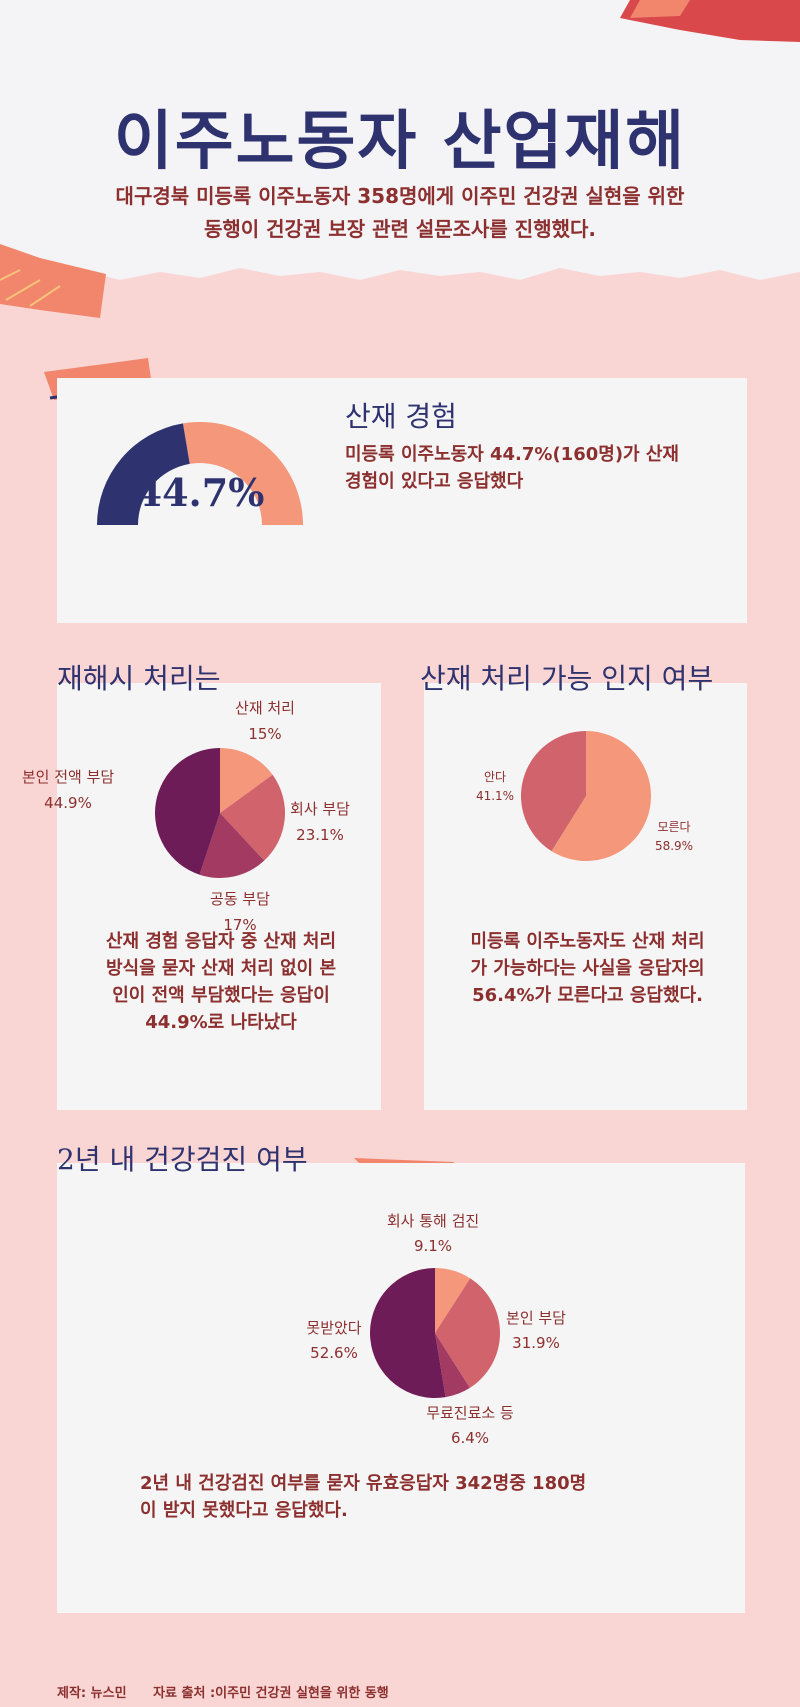 The height and width of the screenshot is (1707, 800). I want to click on slice-label: 본인 전액 부담, so click(68, 777).